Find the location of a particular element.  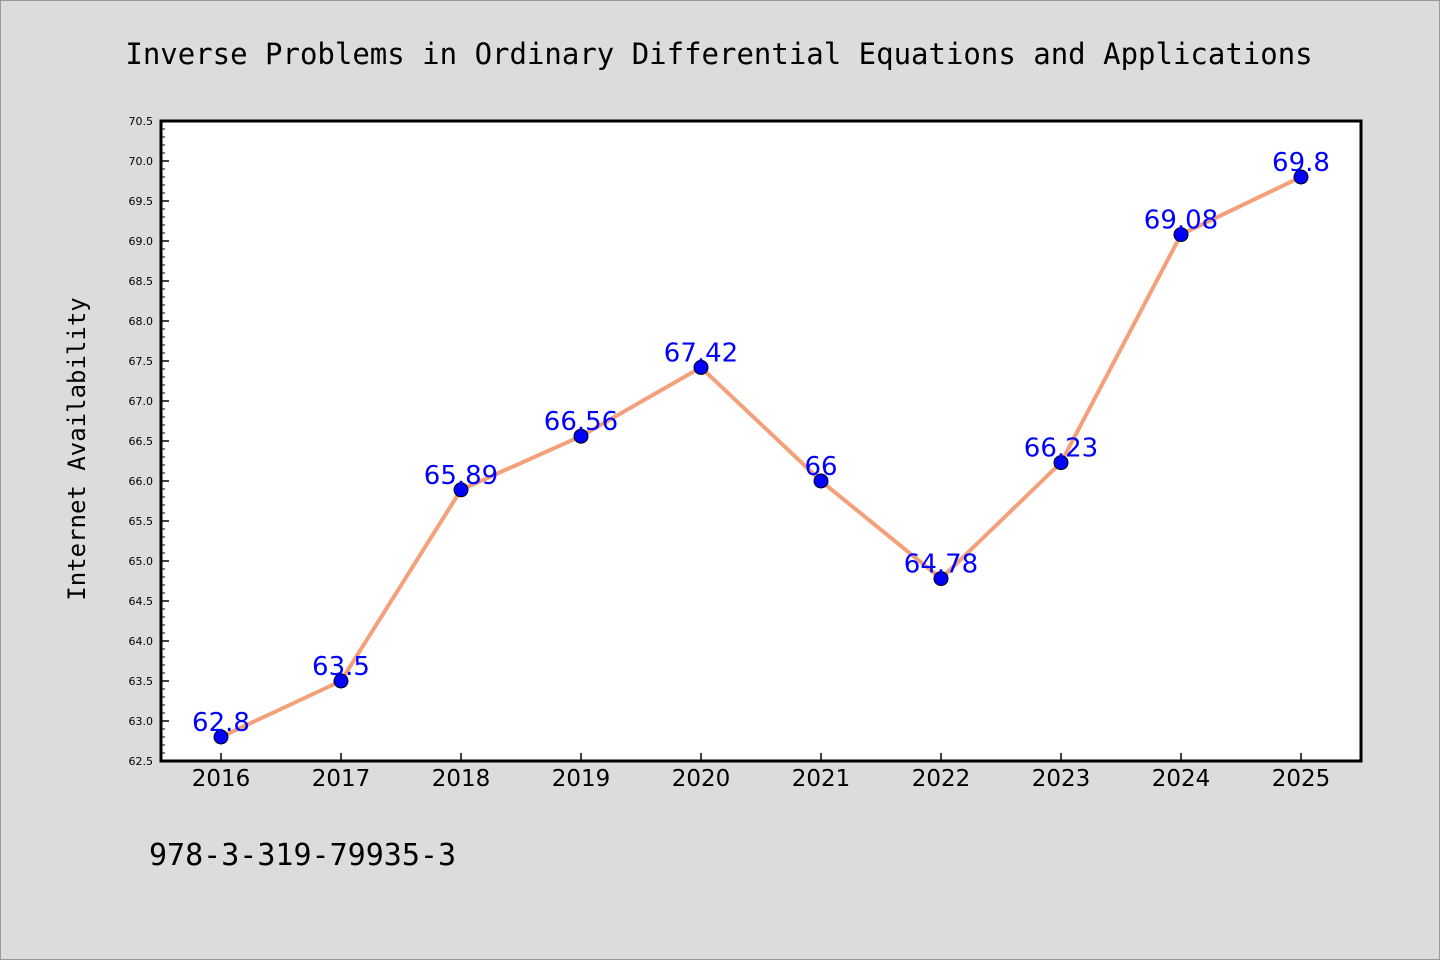

y-tick-label: 63.5 is located at coordinates (141, 681).